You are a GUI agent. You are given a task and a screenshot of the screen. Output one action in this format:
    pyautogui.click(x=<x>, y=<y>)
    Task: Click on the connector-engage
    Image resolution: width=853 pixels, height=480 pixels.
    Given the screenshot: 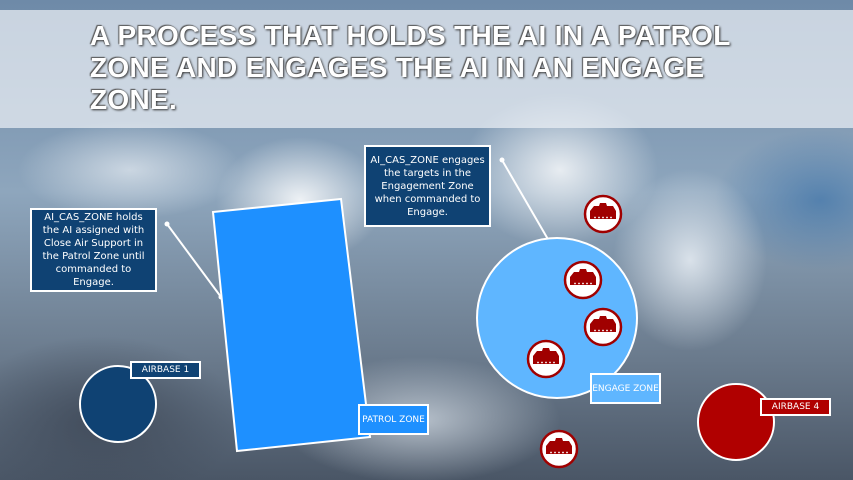 What is the action you would take?
    pyautogui.click(x=525, y=200)
    